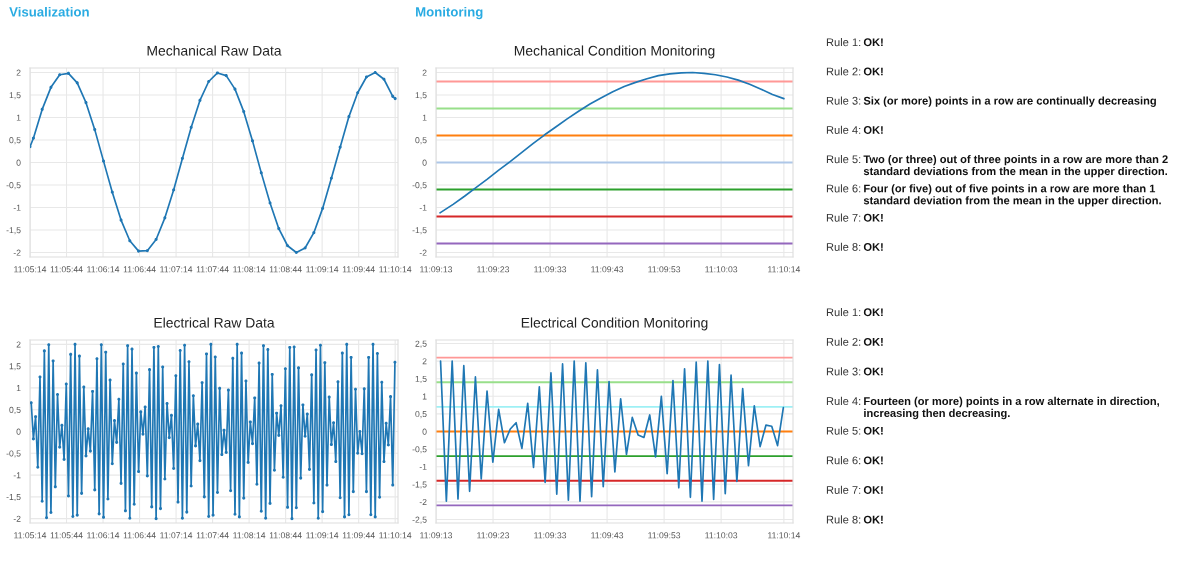  What do you see at coordinates (249, 535) in the screenshot?
I see `x-tick-label: 11:08:14` at bounding box center [249, 535].